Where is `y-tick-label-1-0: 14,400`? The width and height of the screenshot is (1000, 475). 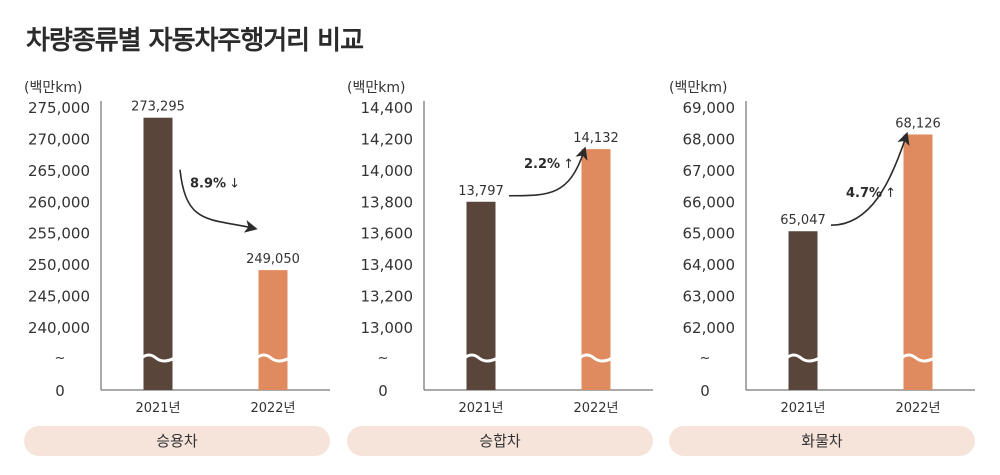 y-tick-label-1-0: 14,400 is located at coordinates (387, 108).